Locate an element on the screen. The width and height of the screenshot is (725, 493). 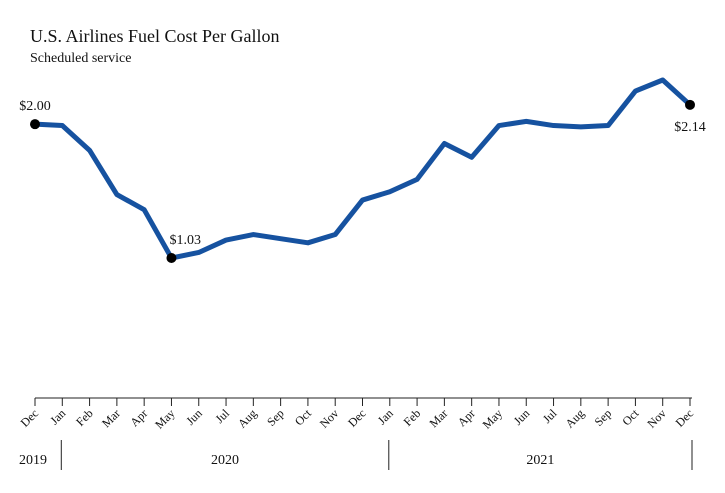
year-label: 2020 is located at coordinates (225, 460).